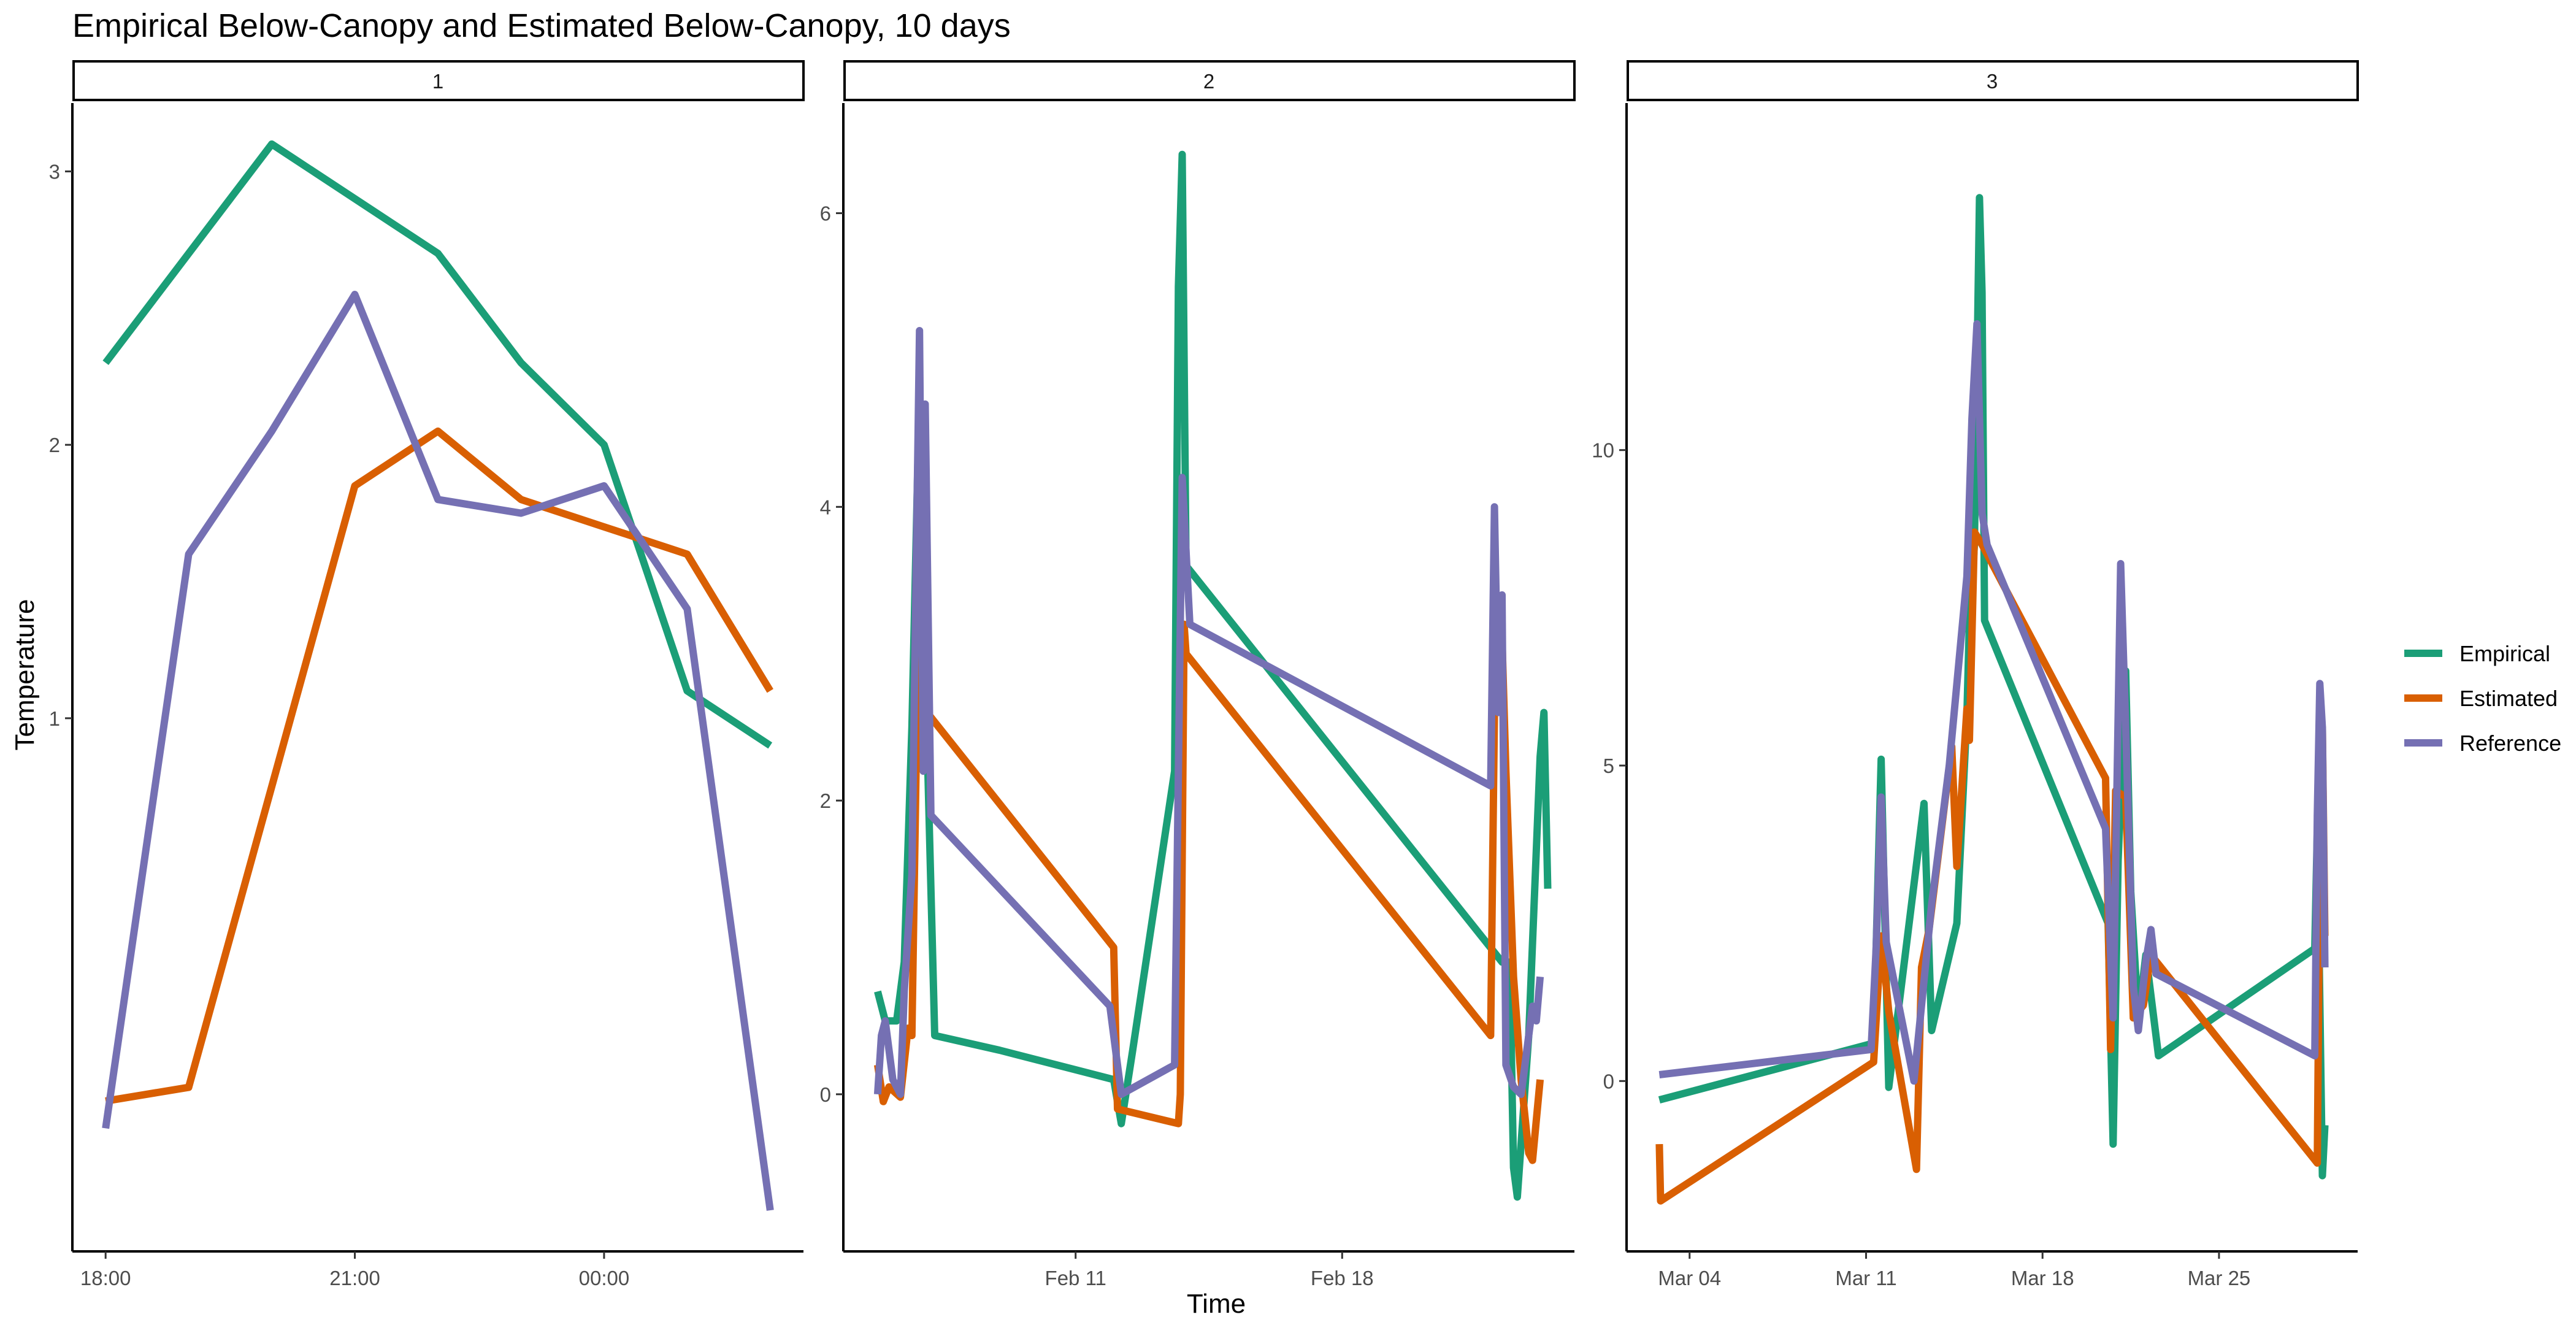  I want to click on facet-strip-label: 2, so click(1208, 82).